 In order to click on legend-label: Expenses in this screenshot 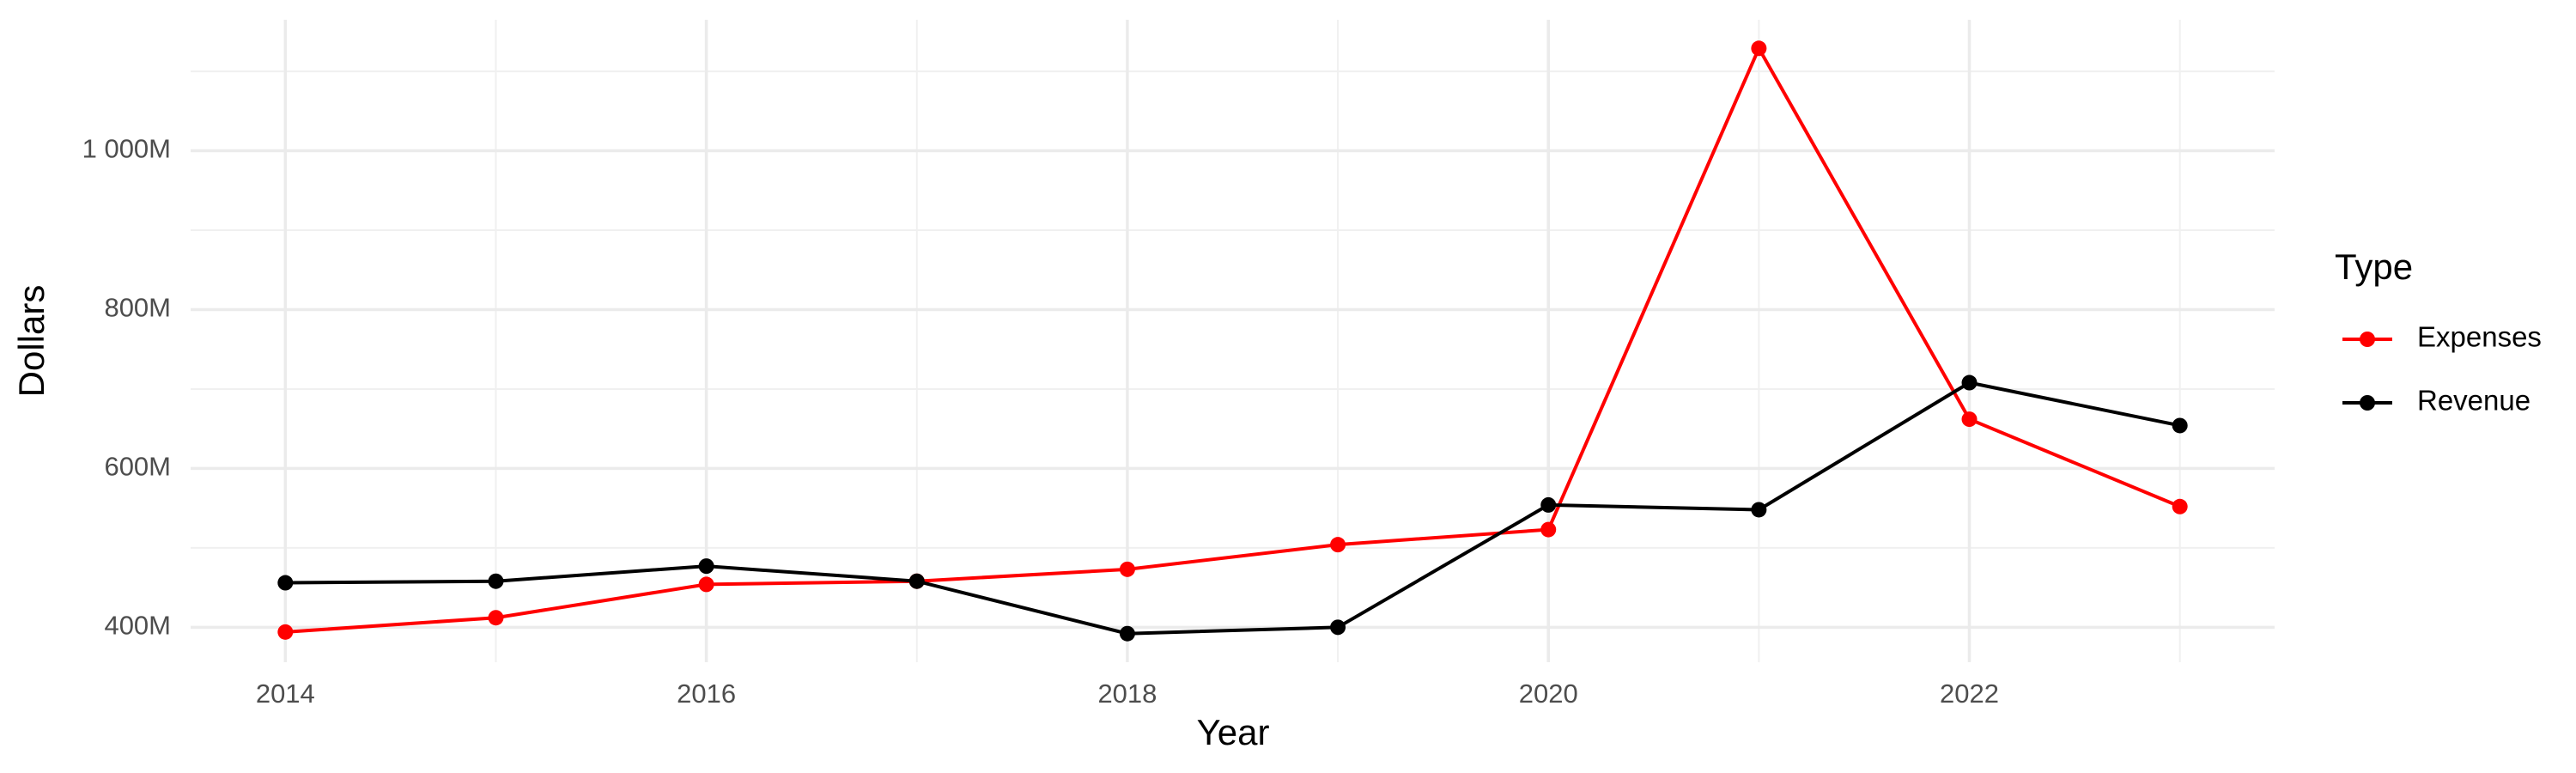, I will do `click(2479, 337)`.